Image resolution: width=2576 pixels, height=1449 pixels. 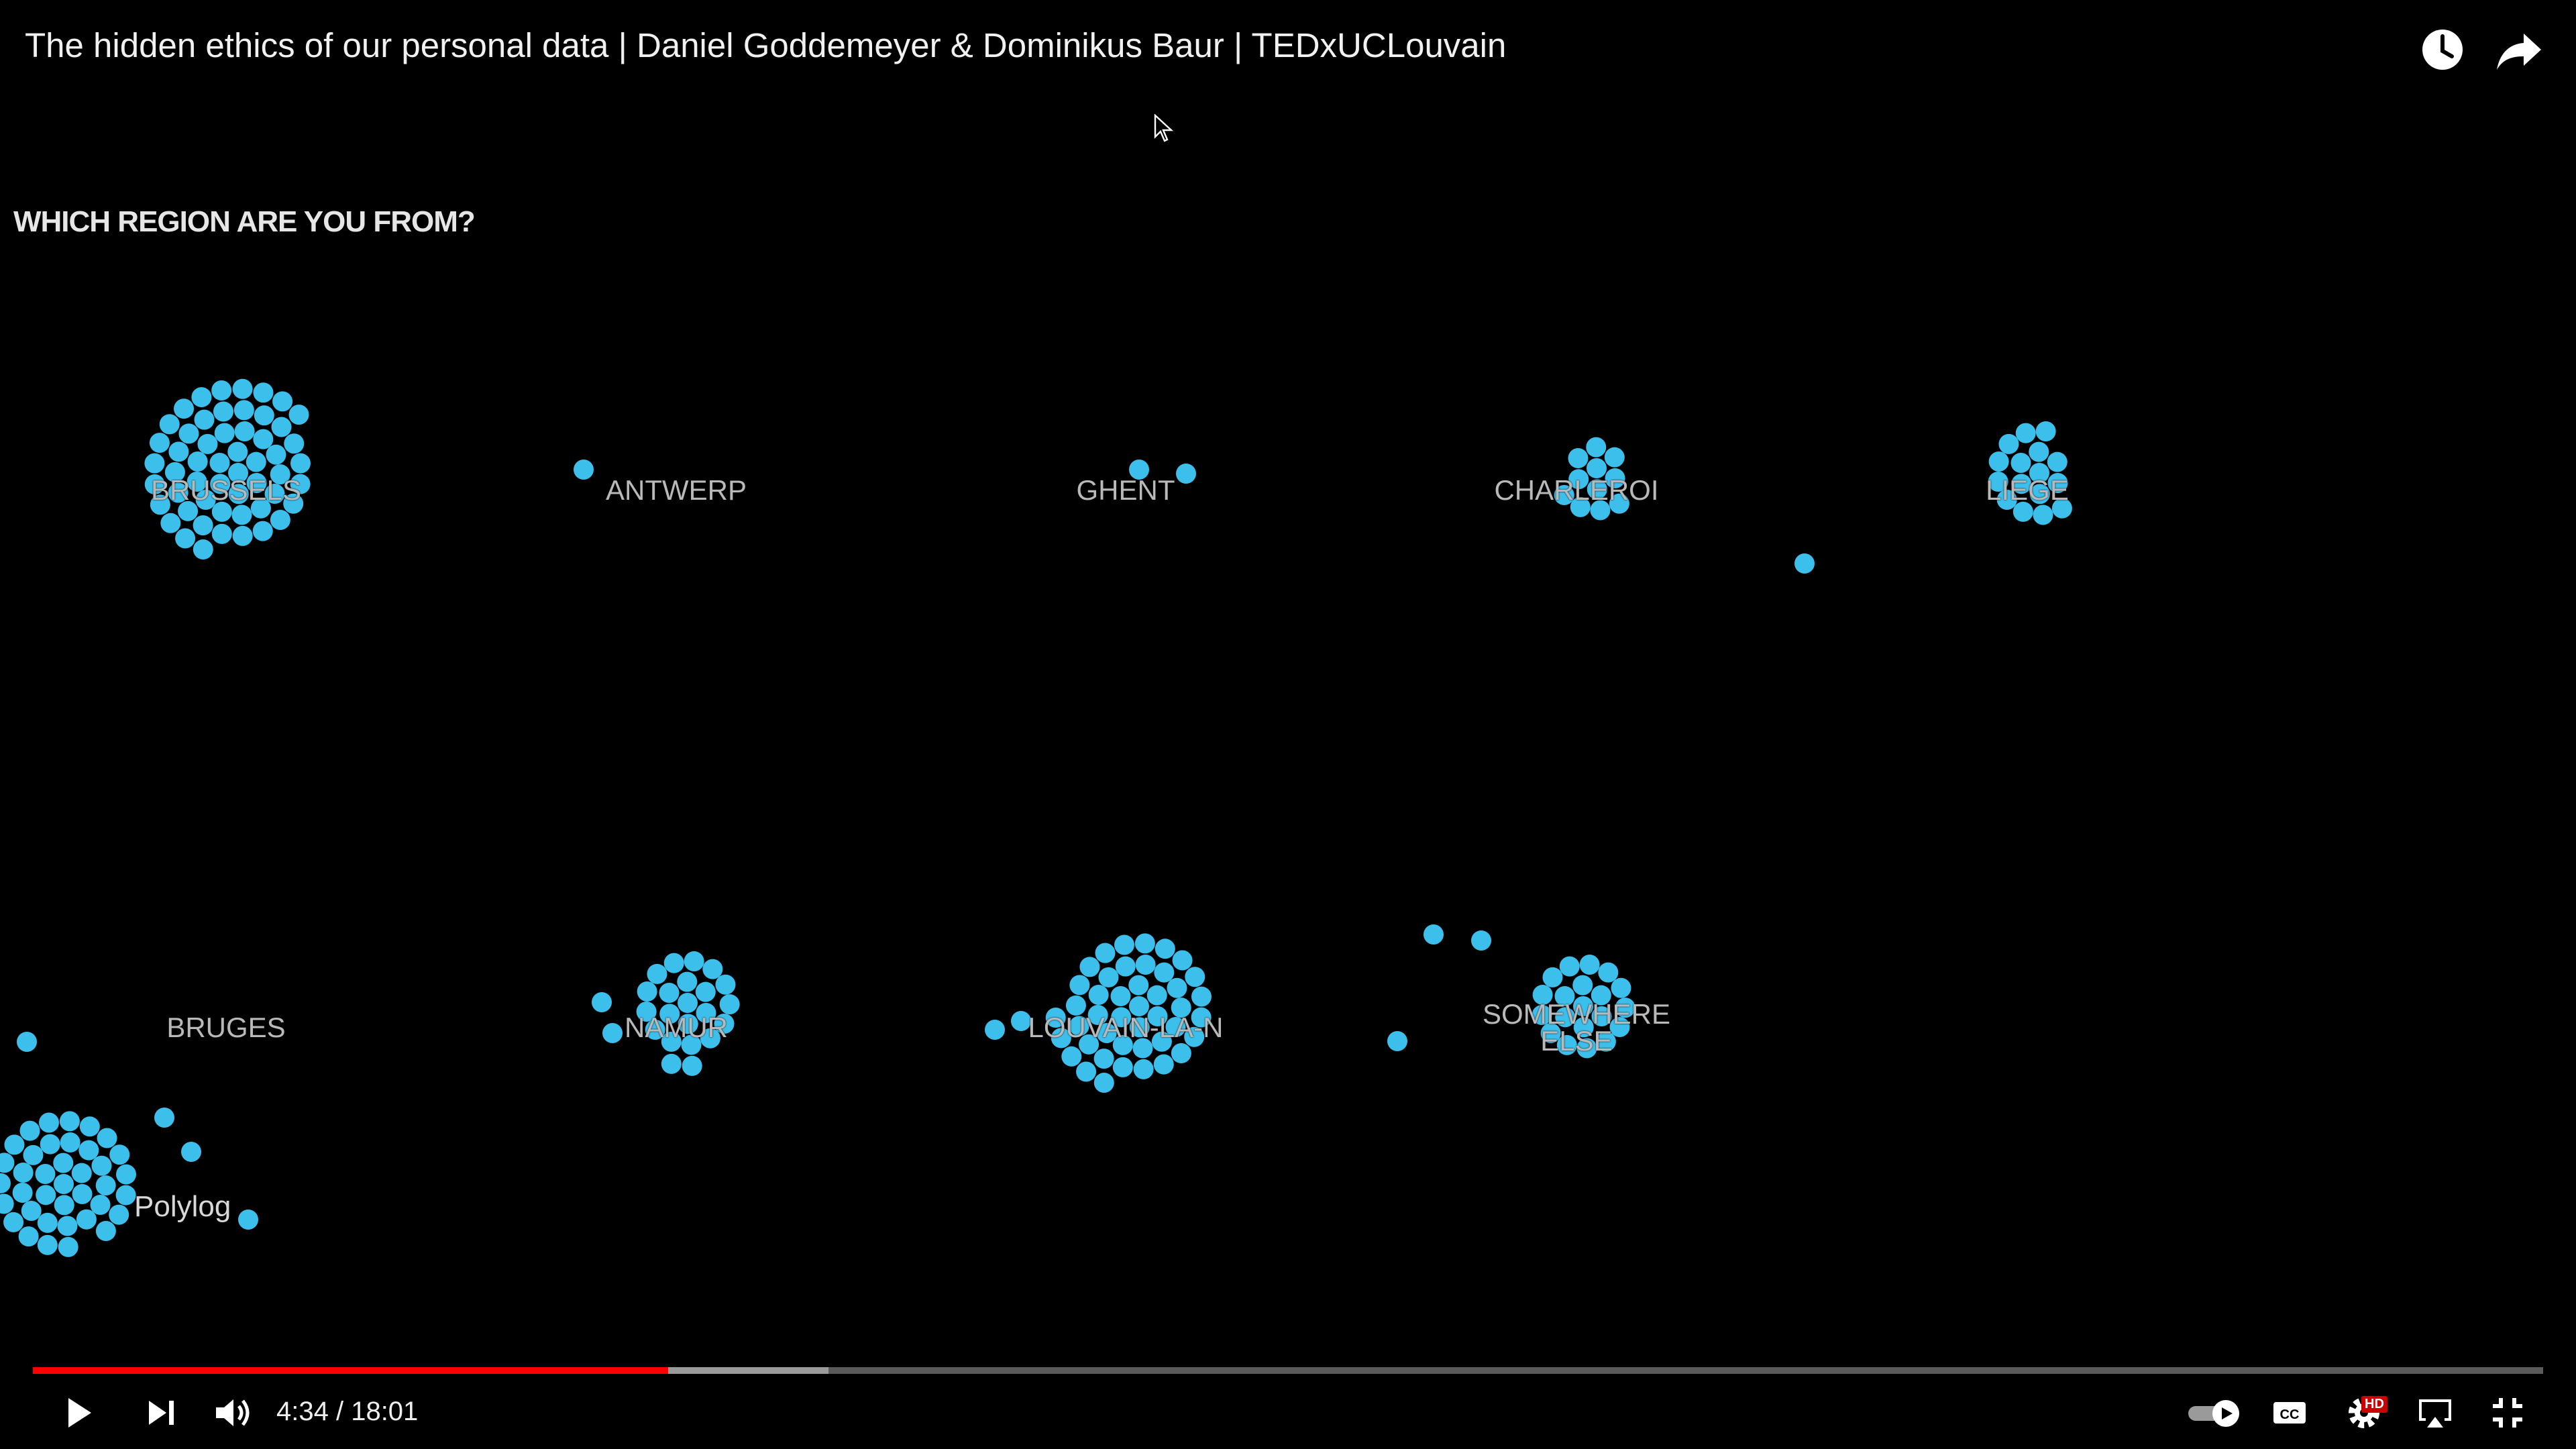 I want to click on polylog-watermark: Polylog, so click(x=182, y=1206).